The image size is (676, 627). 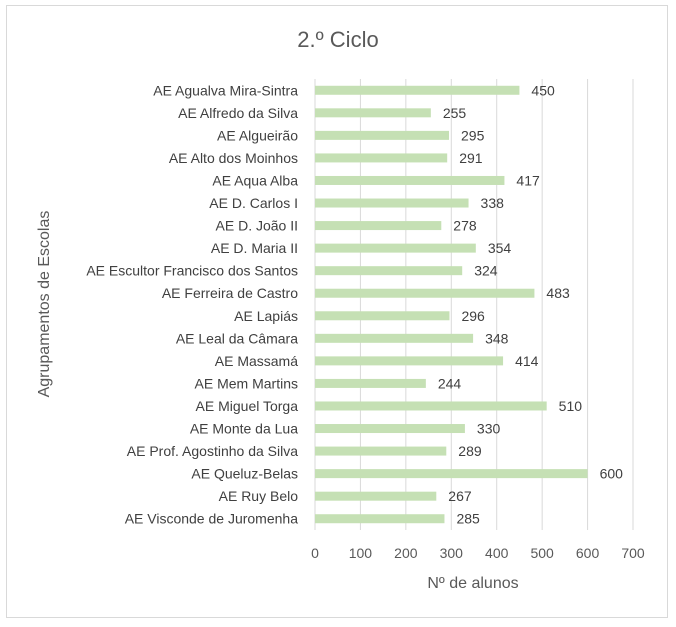 What do you see at coordinates (500, 248) in the screenshot?
I see `value-label: 354` at bounding box center [500, 248].